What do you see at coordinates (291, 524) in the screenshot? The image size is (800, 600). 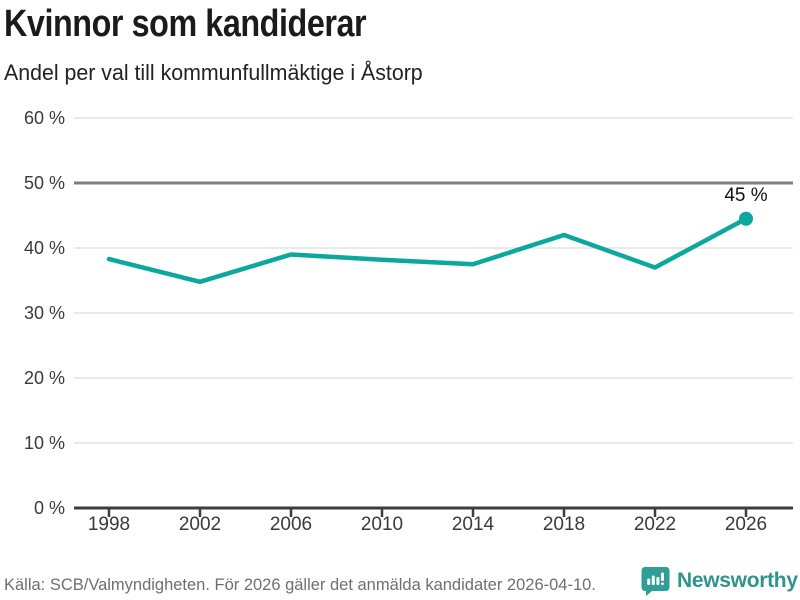 I see `x-axis-tick-label: 2006` at bounding box center [291, 524].